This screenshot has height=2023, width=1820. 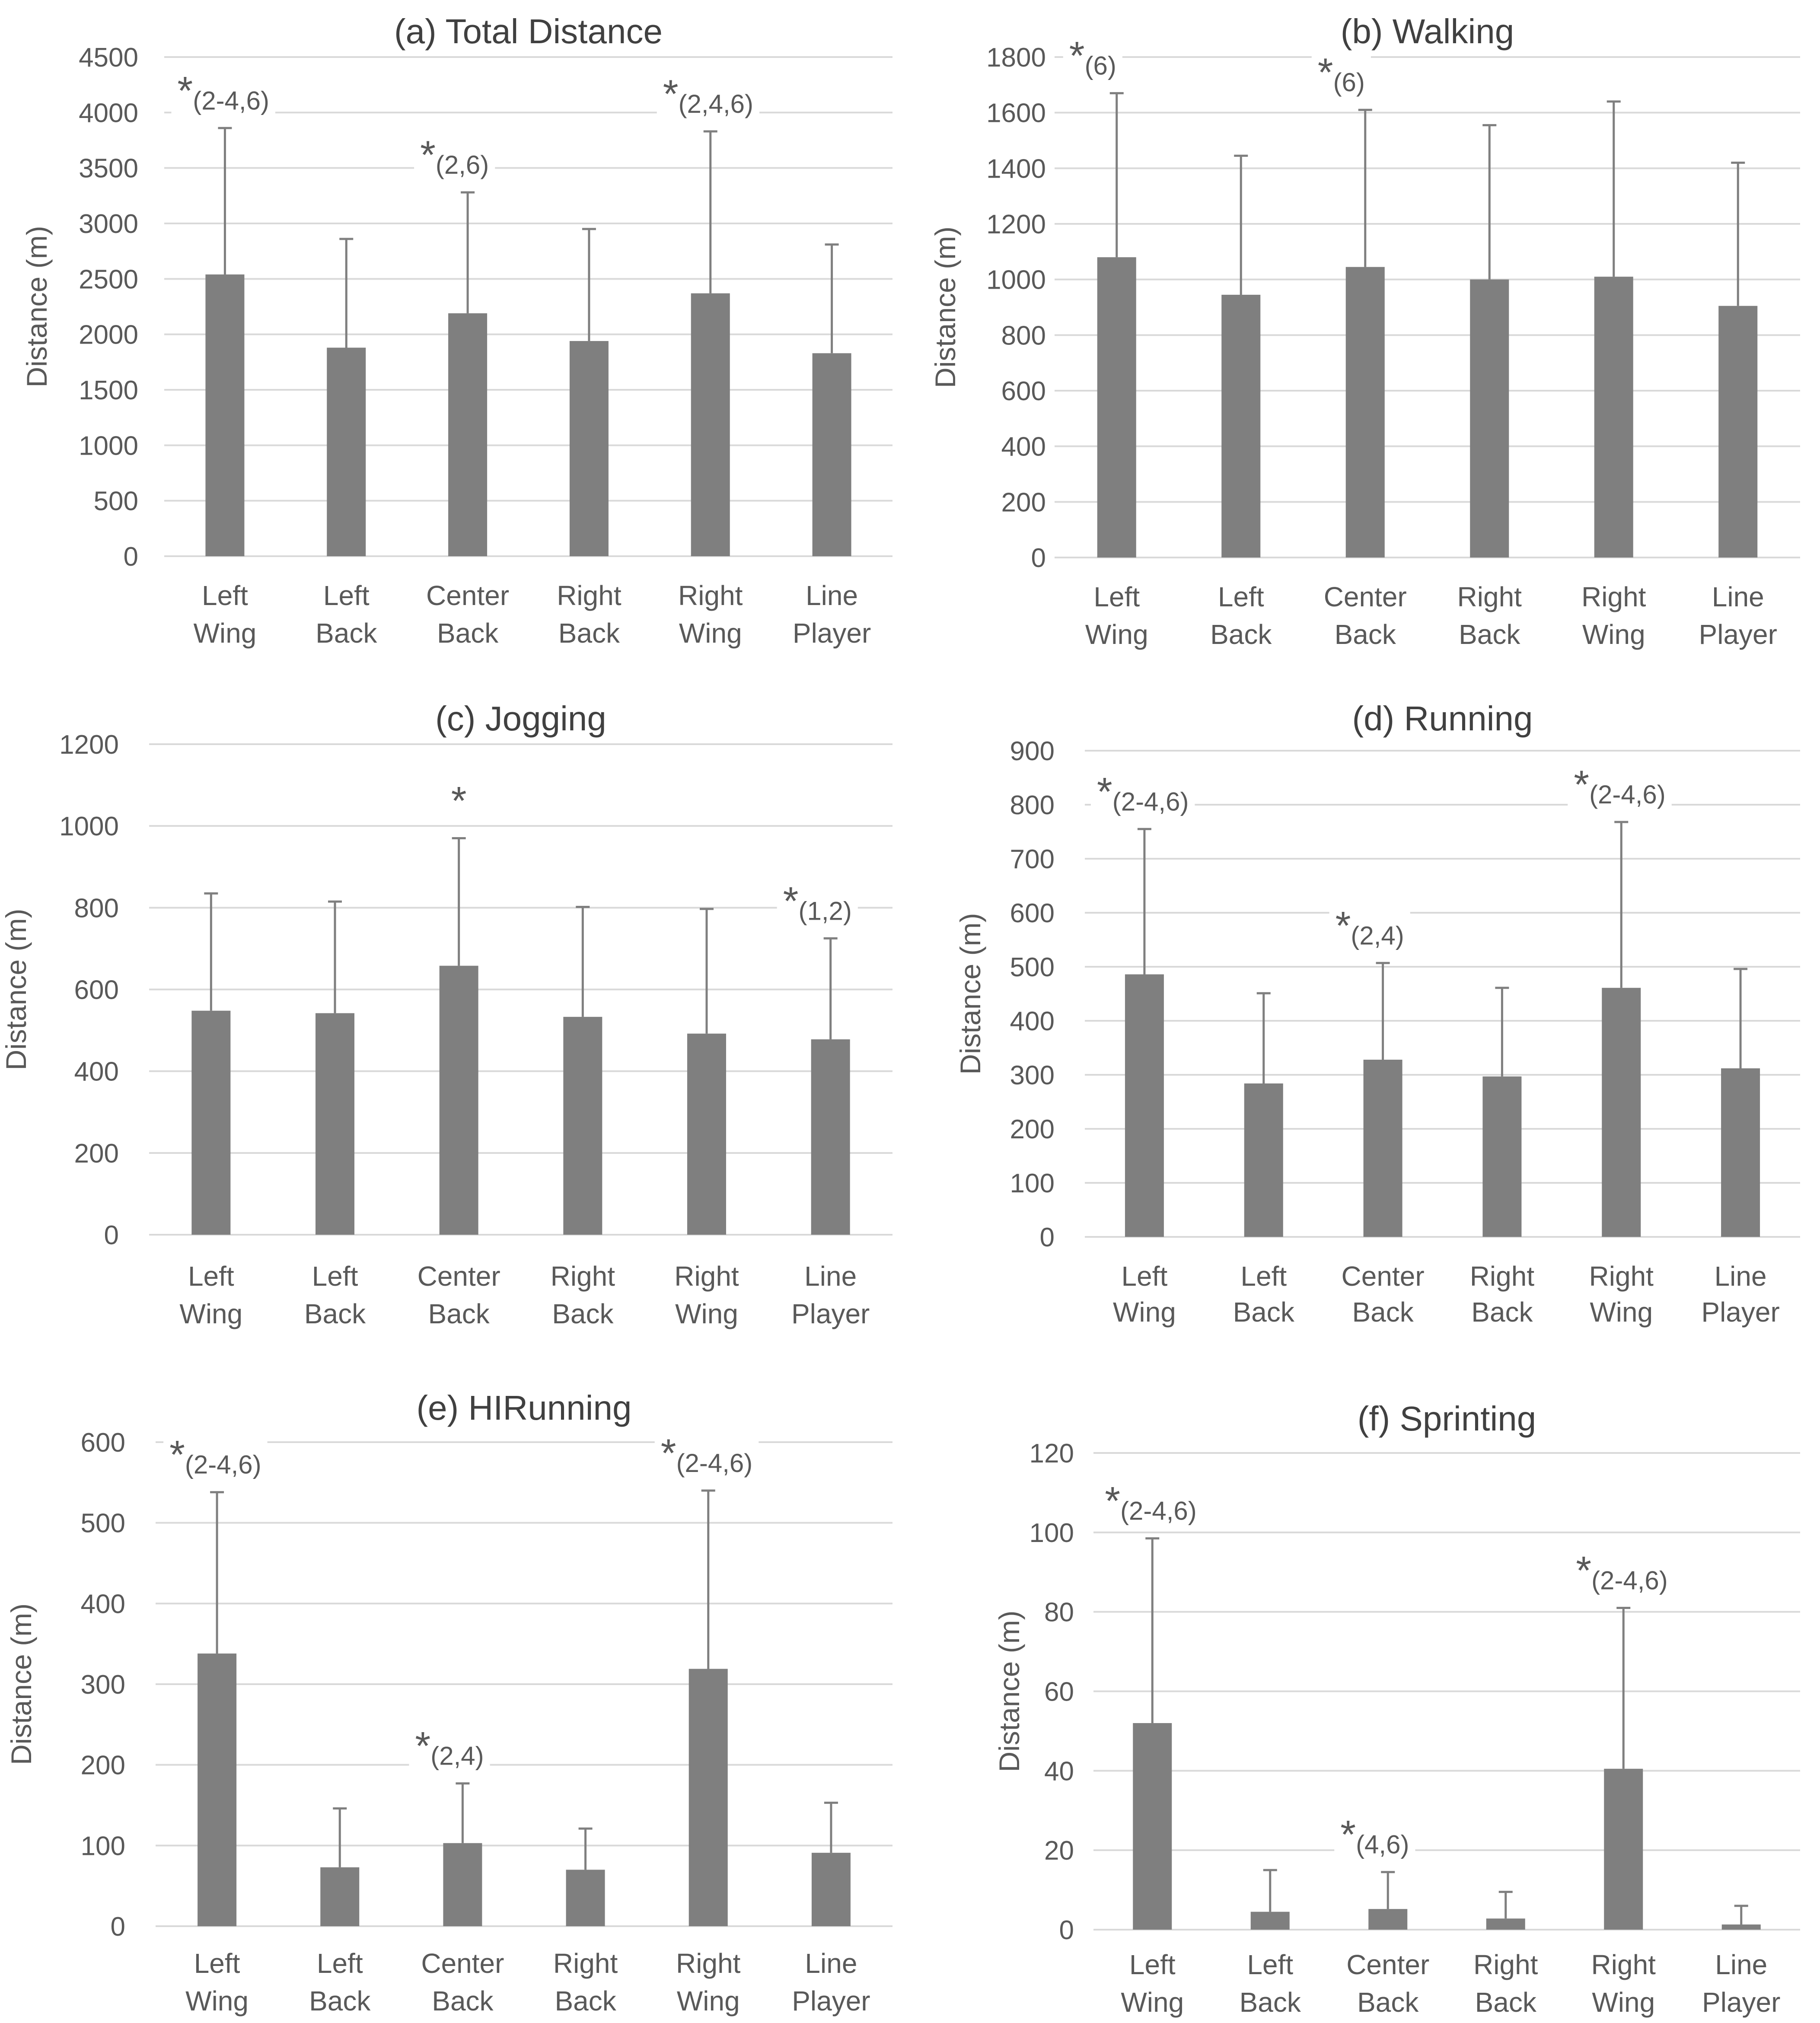 What do you see at coordinates (109, 113) in the screenshot?
I see `y-tick-label: 4000` at bounding box center [109, 113].